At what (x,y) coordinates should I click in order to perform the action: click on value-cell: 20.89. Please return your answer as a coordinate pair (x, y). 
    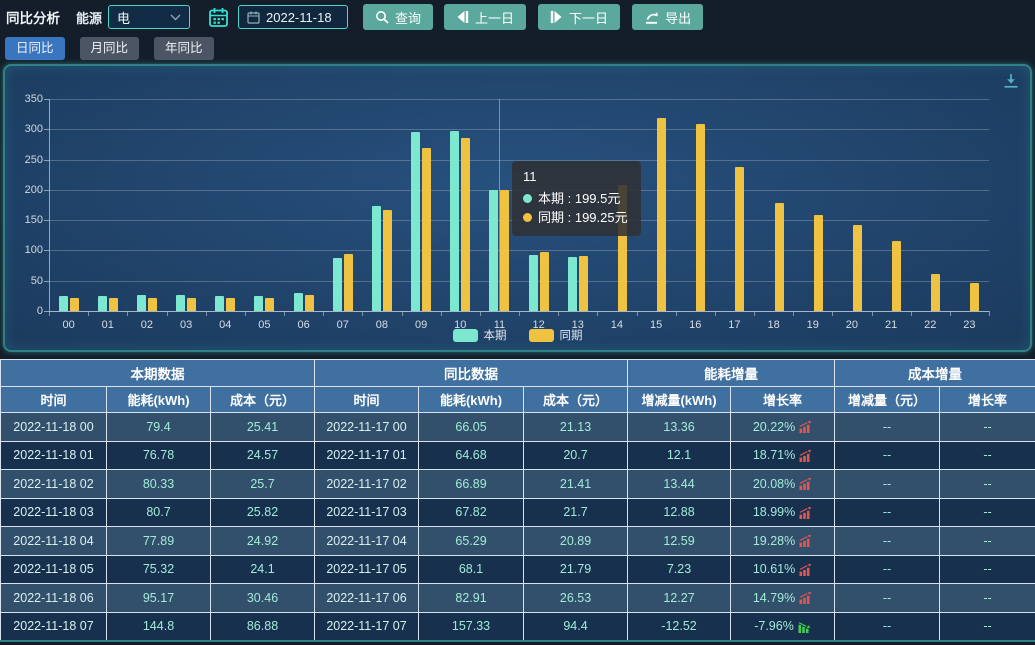
    Looking at the image, I should click on (576, 541).